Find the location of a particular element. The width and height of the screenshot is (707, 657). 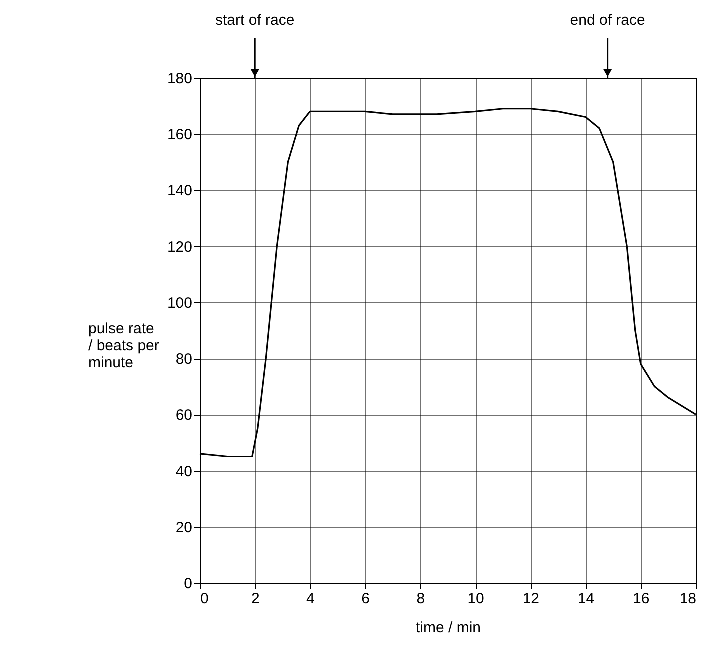

y-tick-label: 160 is located at coordinates (179, 135).